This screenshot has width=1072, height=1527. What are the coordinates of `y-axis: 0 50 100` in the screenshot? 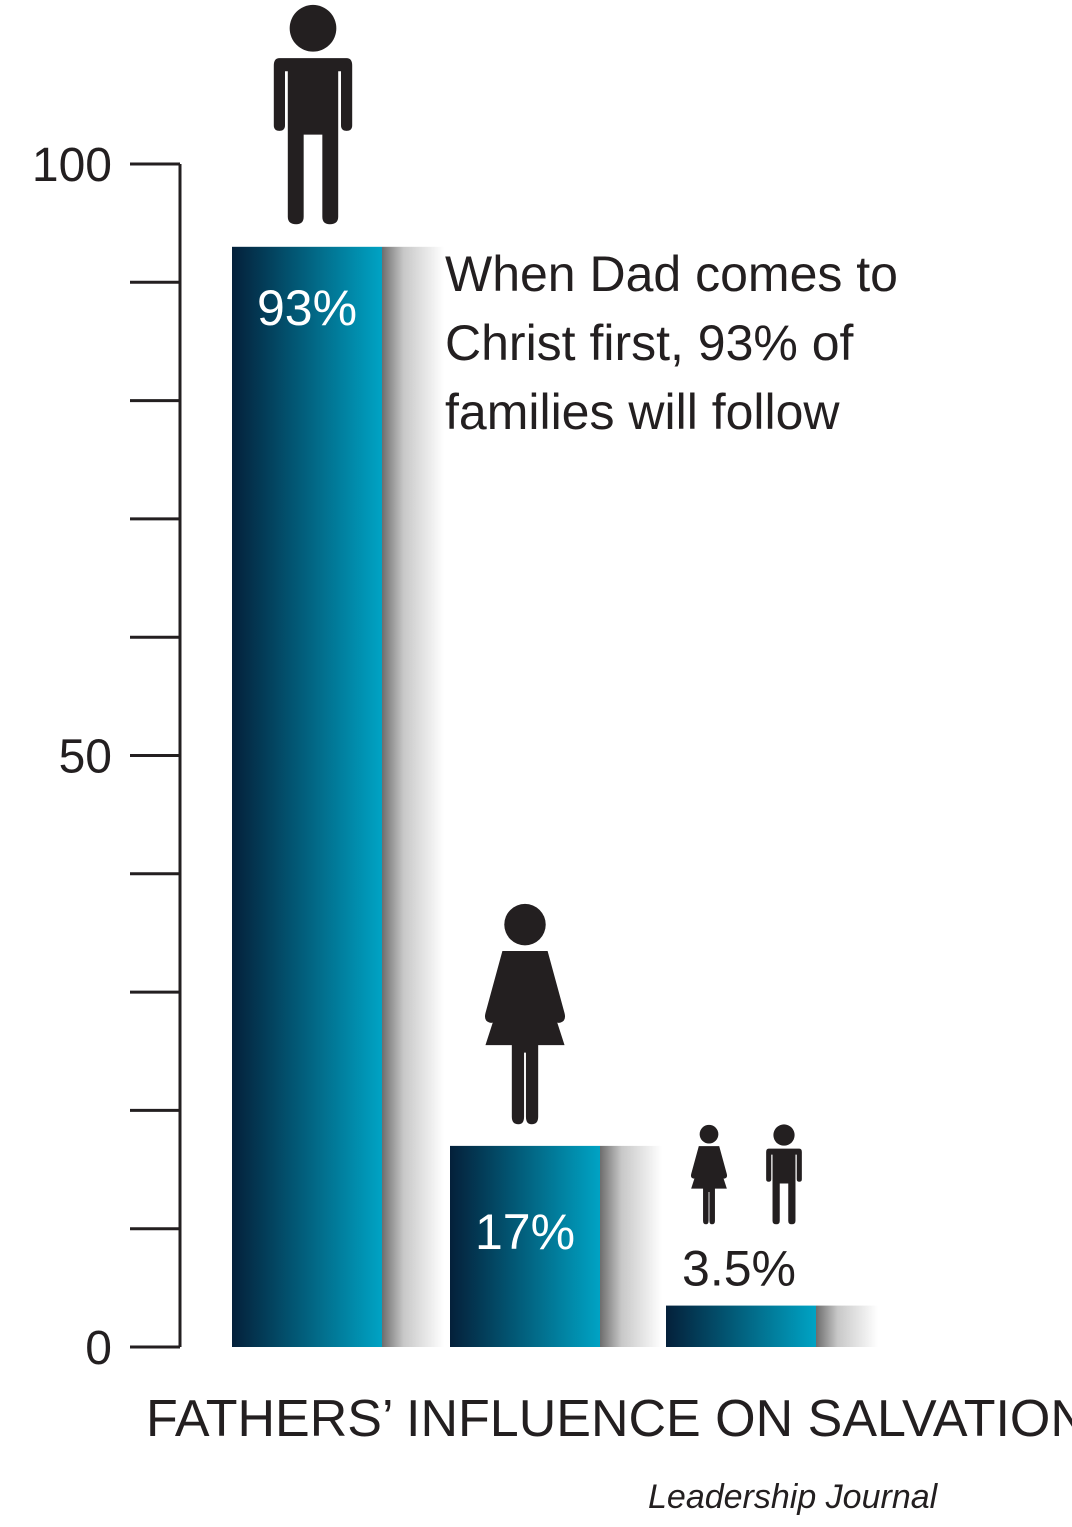 It's located at (107, 757).